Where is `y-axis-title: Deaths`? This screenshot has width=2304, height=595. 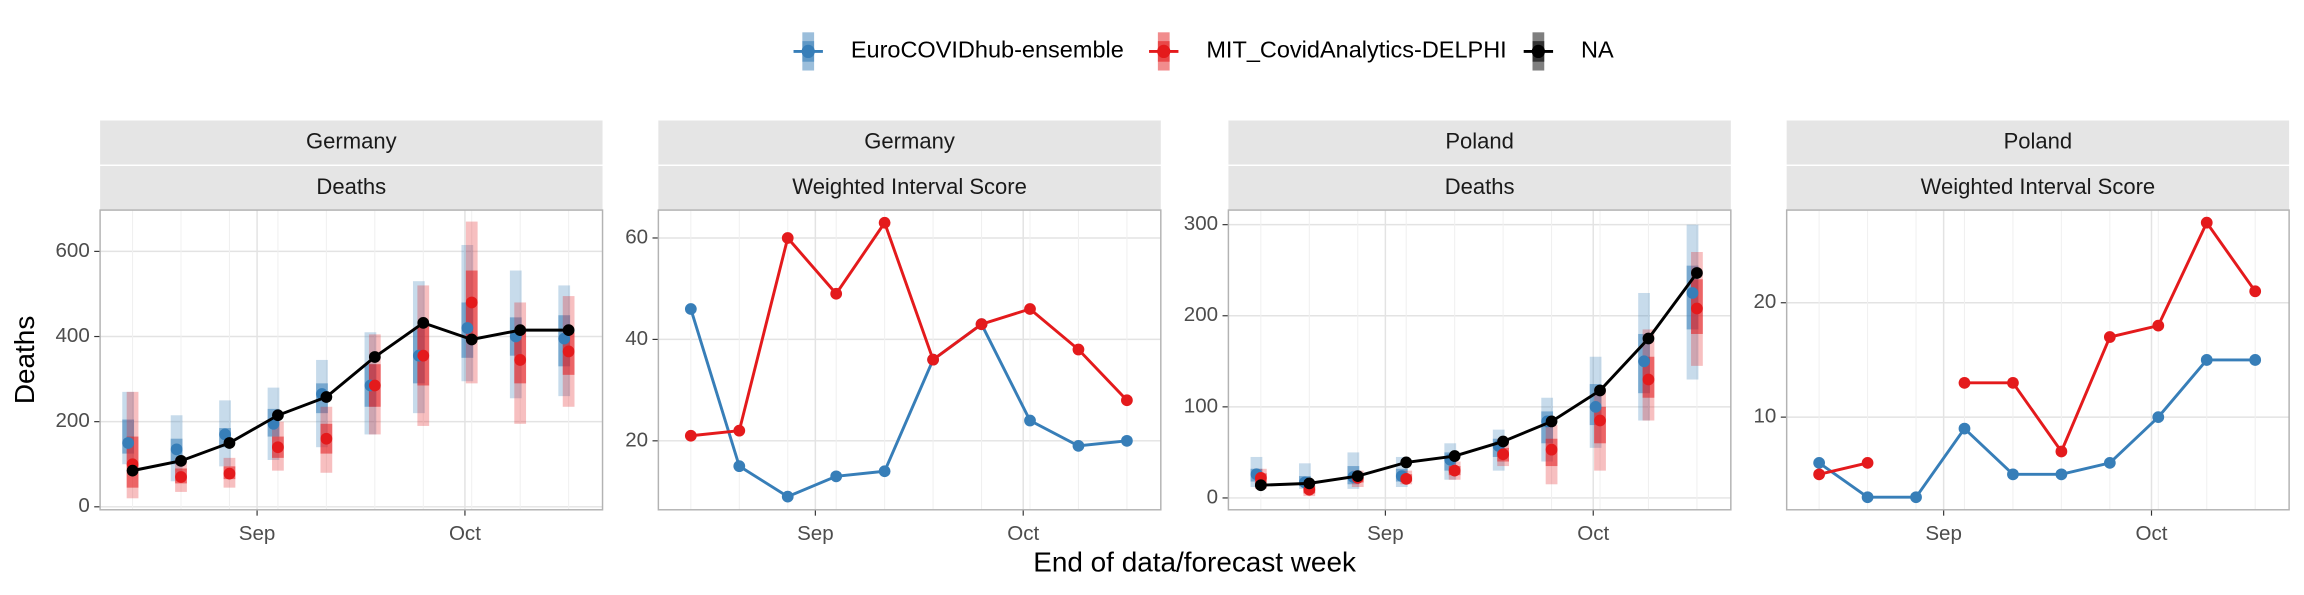
y-axis-title: Deaths is located at coordinates (24, 360).